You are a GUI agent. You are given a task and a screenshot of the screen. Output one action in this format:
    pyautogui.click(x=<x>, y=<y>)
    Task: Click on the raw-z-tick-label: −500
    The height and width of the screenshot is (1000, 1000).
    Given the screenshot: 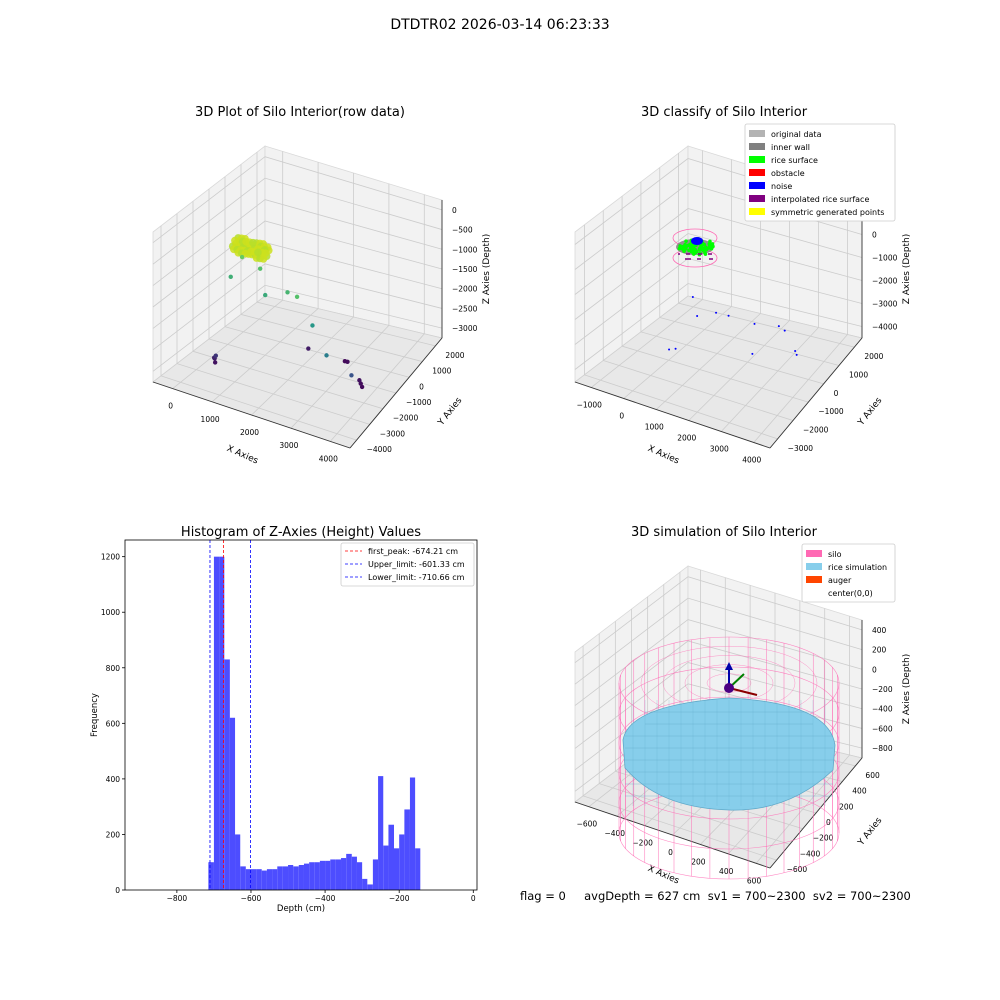 What is the action you would take?
    pyautogui.click(x=462, y=230)
    